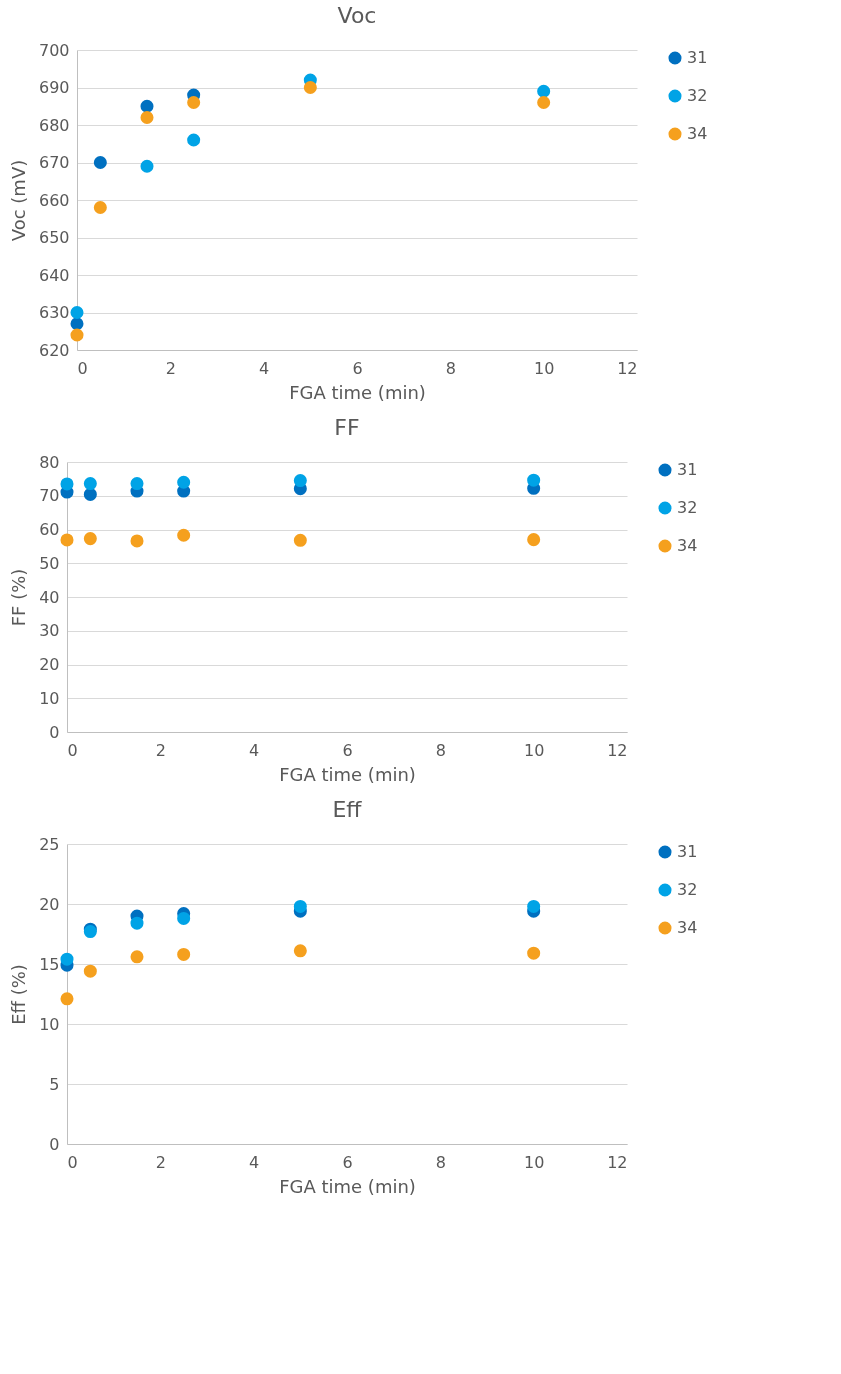 The width and height of the screenshot is (841, 1374). What do you see at coordinates (19, 597) in the screenshot?
I see `y-axis-title: FF (%)` at bounding box center [19, 597].